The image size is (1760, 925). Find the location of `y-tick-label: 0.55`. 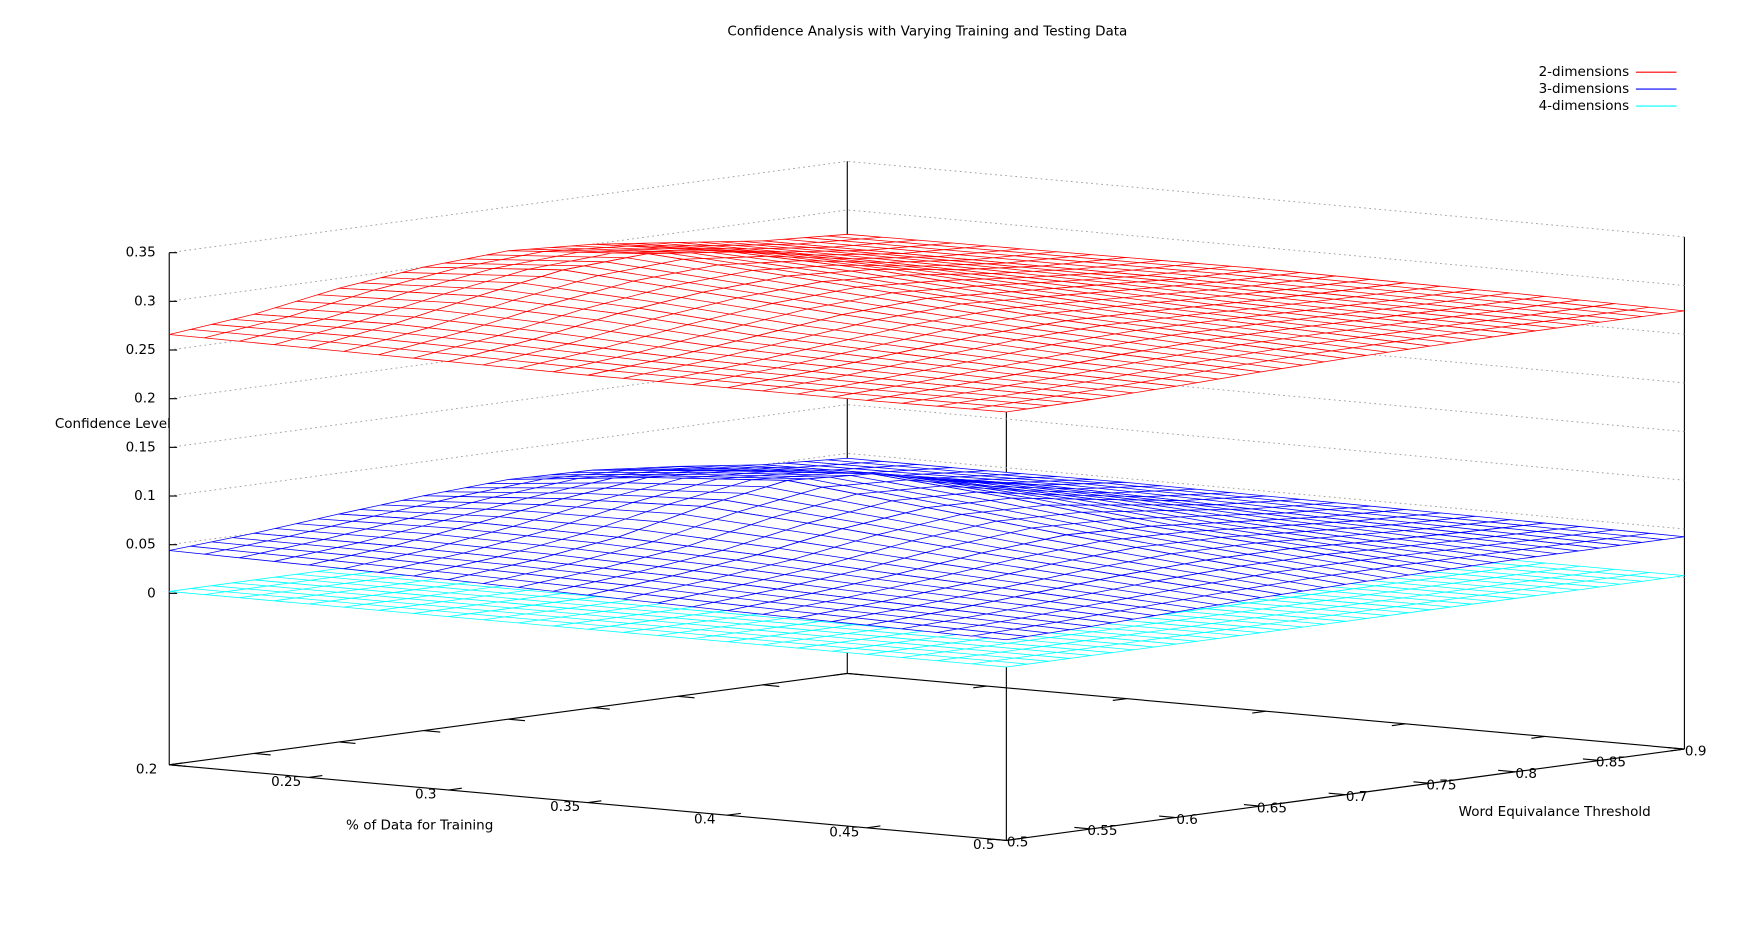

y-tick-label: 0.55 is located at coordinates (1102, 831).